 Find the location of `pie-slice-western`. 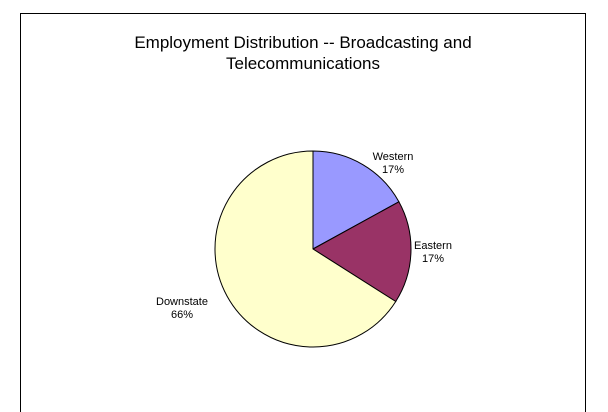

pie-slice-western is located at coordinates (356, 200).